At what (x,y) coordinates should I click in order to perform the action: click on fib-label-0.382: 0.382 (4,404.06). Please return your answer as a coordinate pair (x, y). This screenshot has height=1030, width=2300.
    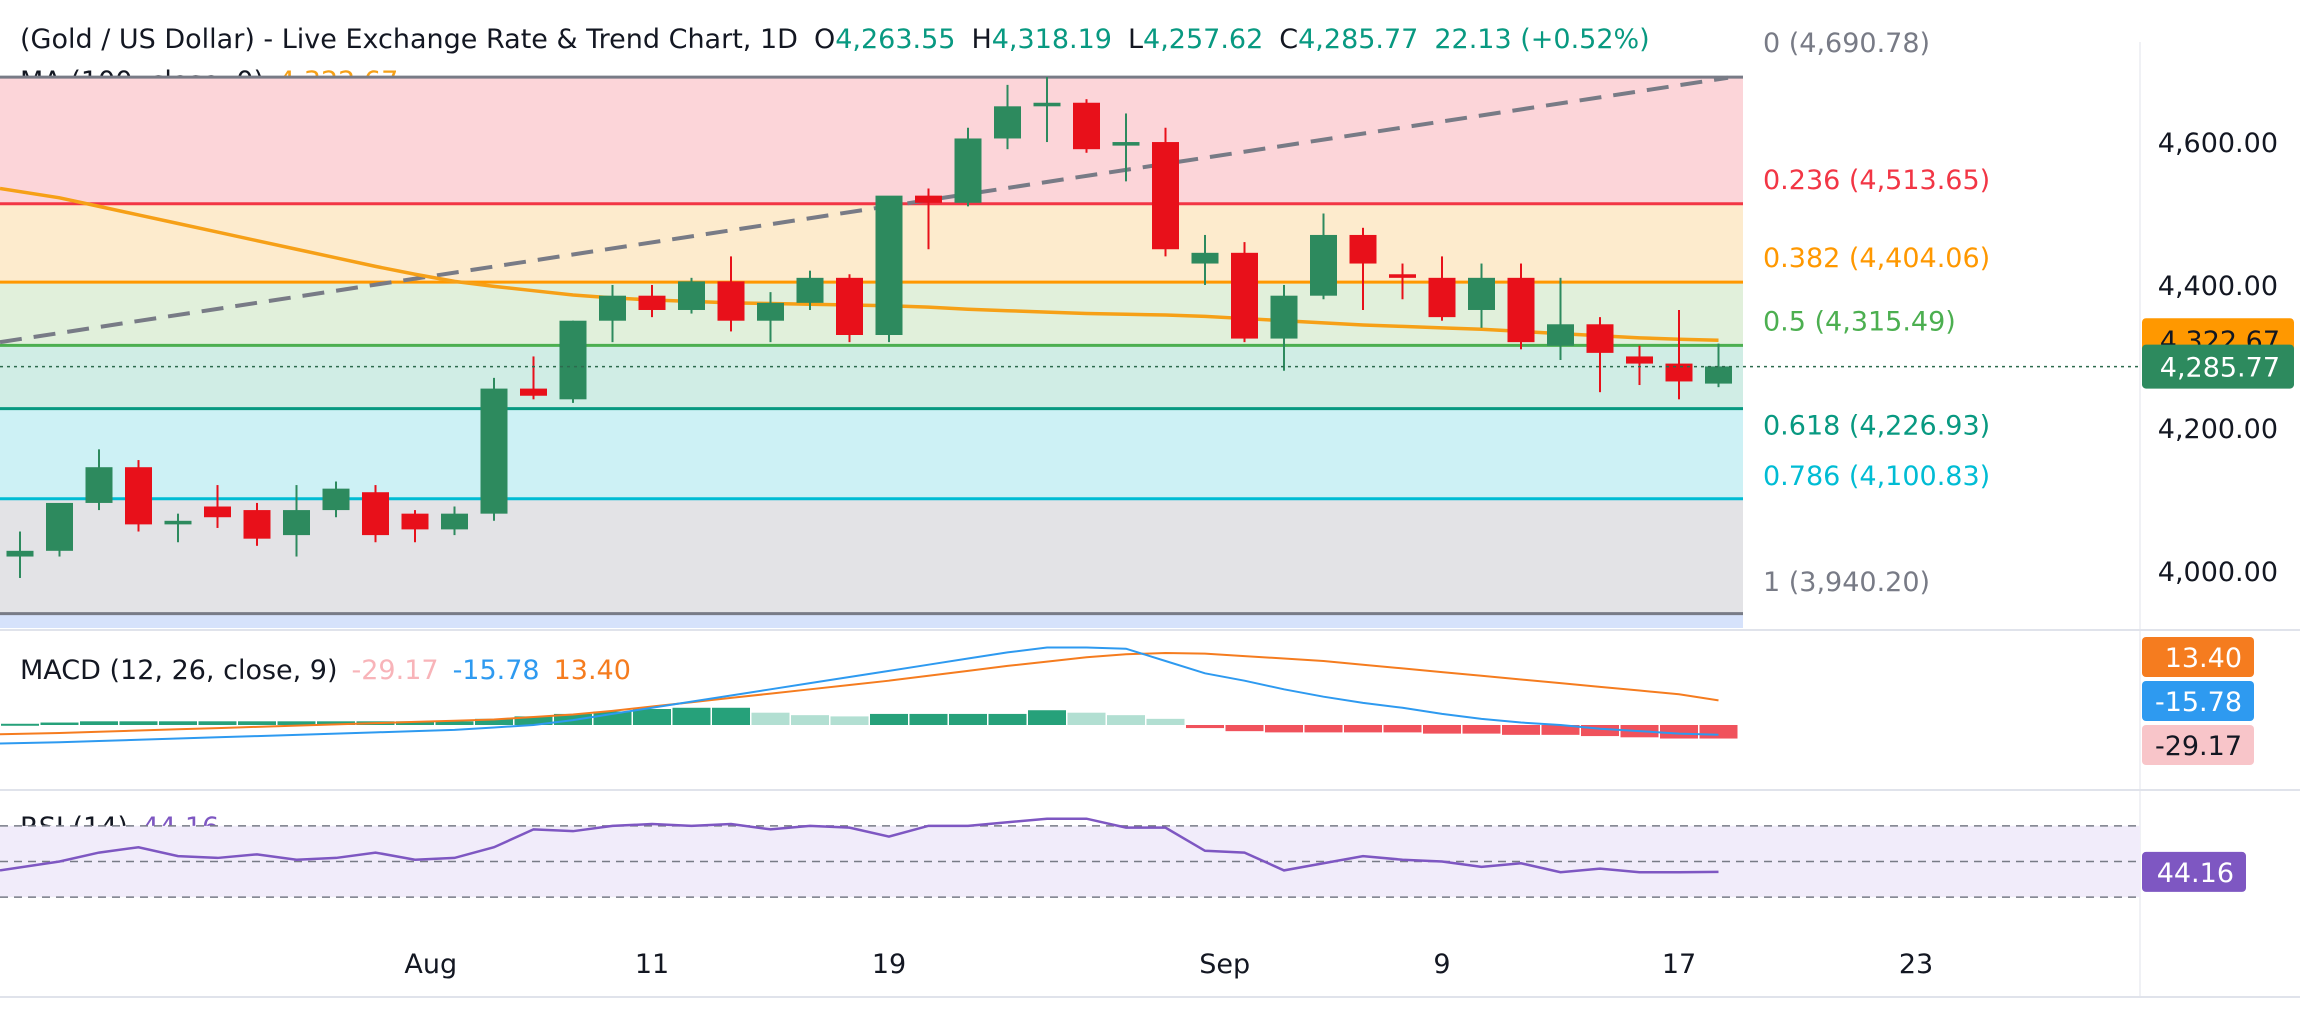
    Looking at the image, I should click on (1876, 258).